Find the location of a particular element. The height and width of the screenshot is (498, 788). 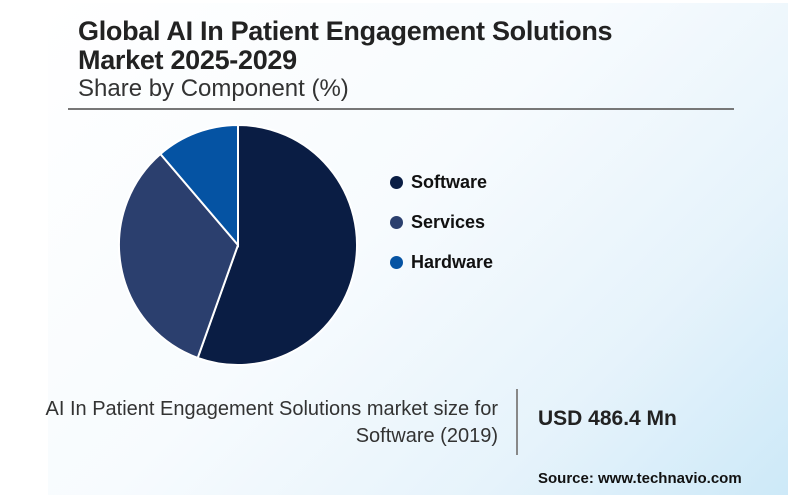

legend-label: Software is located at coordinates (449, 181).